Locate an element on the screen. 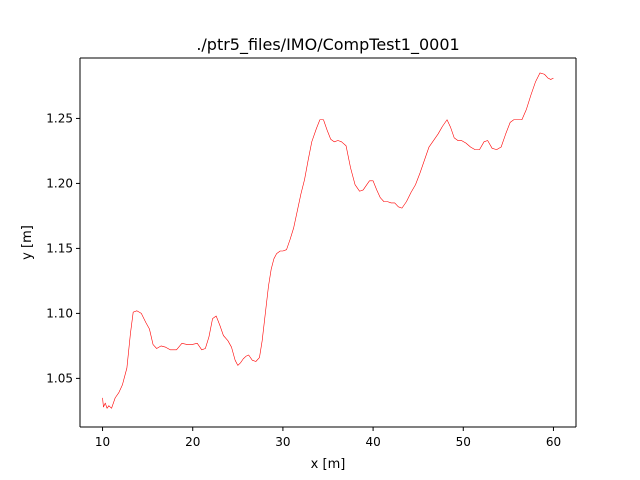  y-ticks: 1.05 1.10 1.15 1.20 1.25 is located at coordinates (63, 248).